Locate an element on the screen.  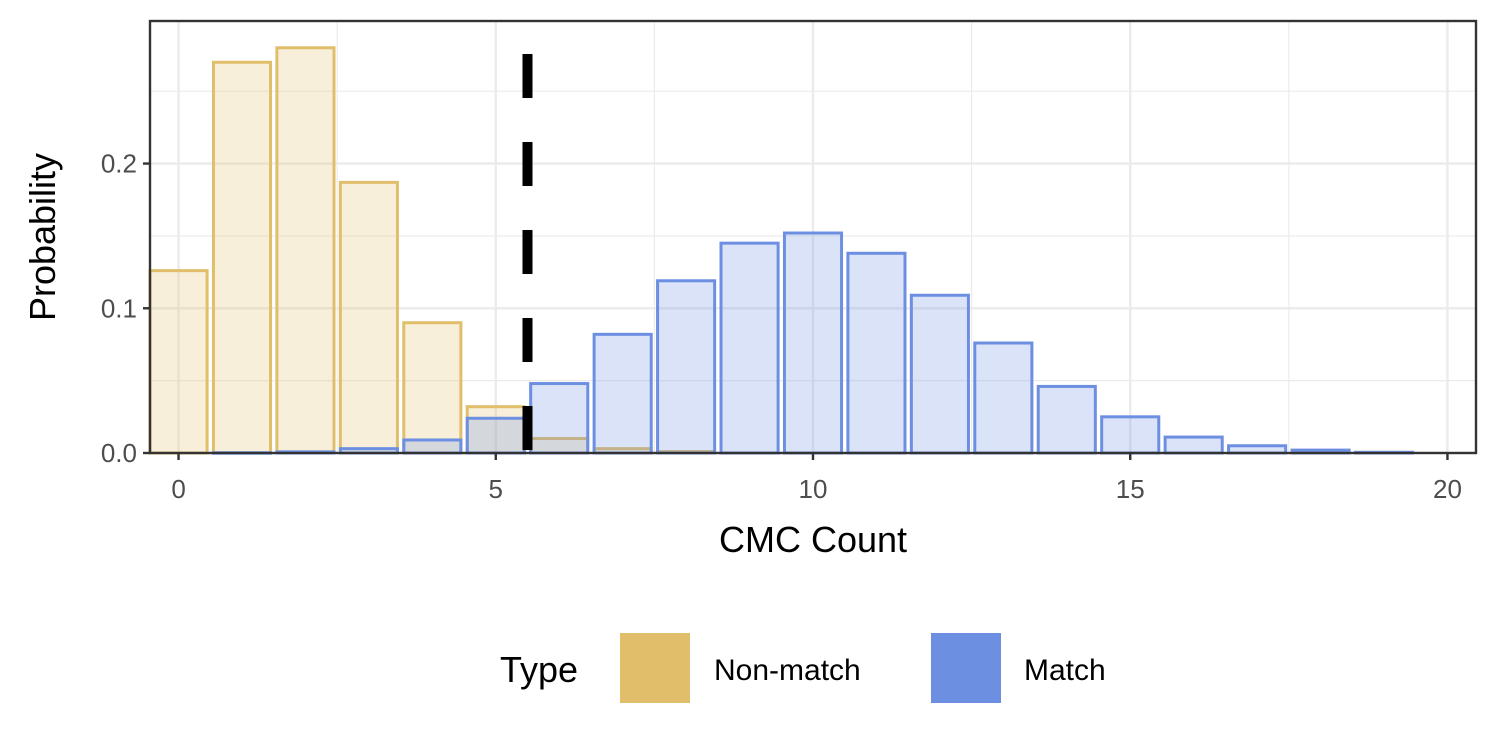
legend-title: Type is located at coordinates (539, 669).